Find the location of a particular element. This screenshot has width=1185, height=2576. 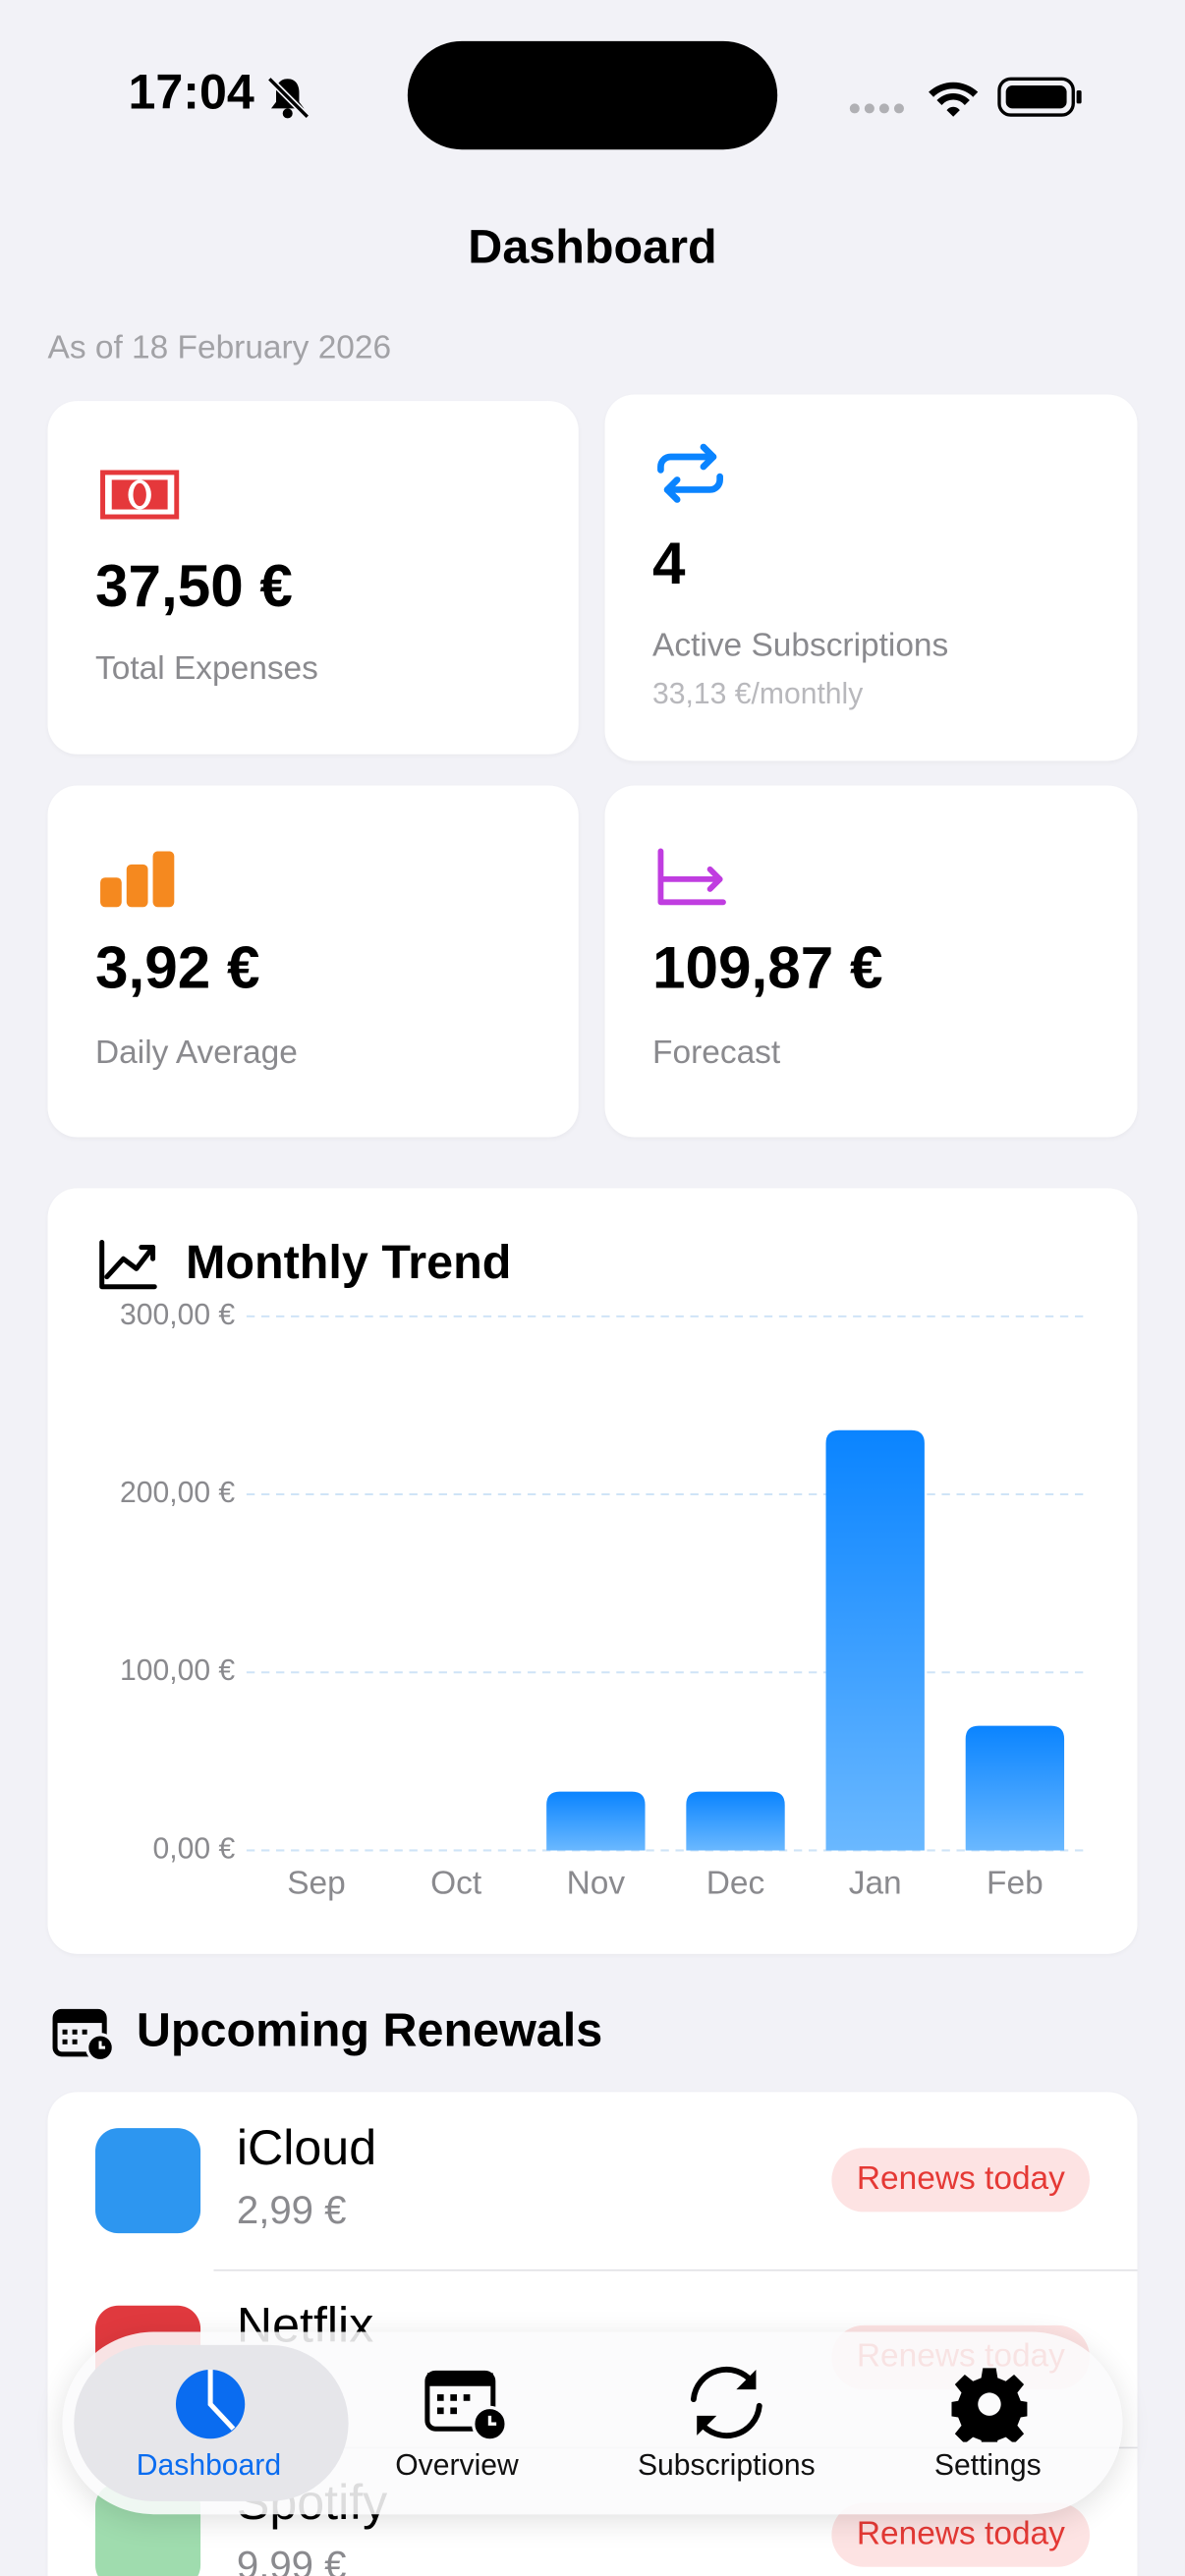

renewal-badge: Renews today is located at coordinates (961, 2180).